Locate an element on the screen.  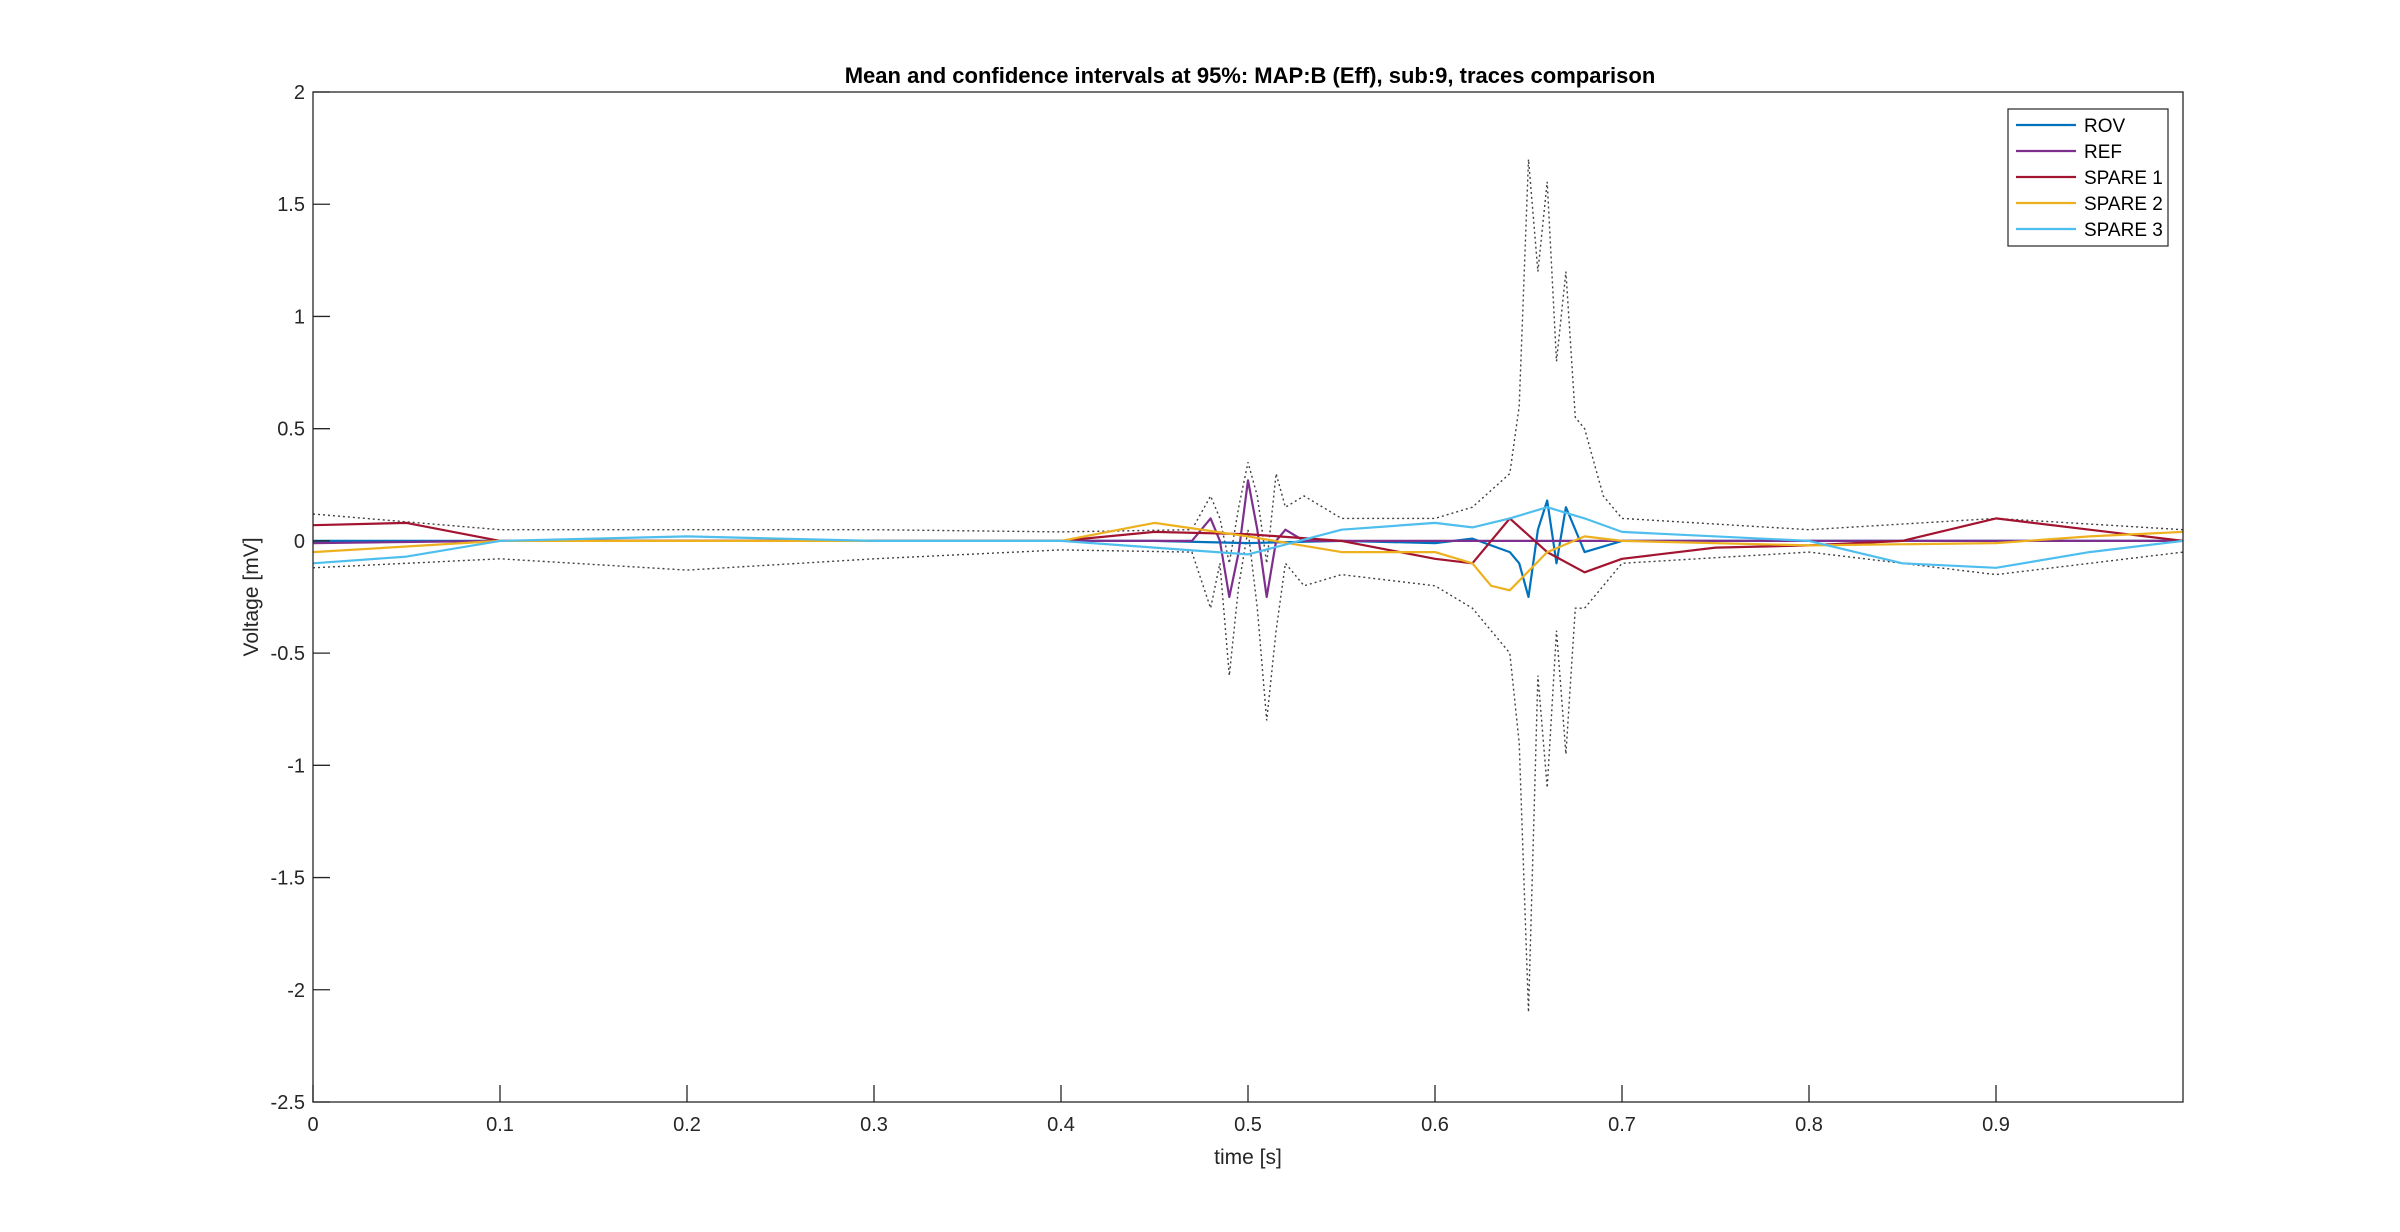
x-tick-label: 0.4 is located at coordinates (1061, 1125).